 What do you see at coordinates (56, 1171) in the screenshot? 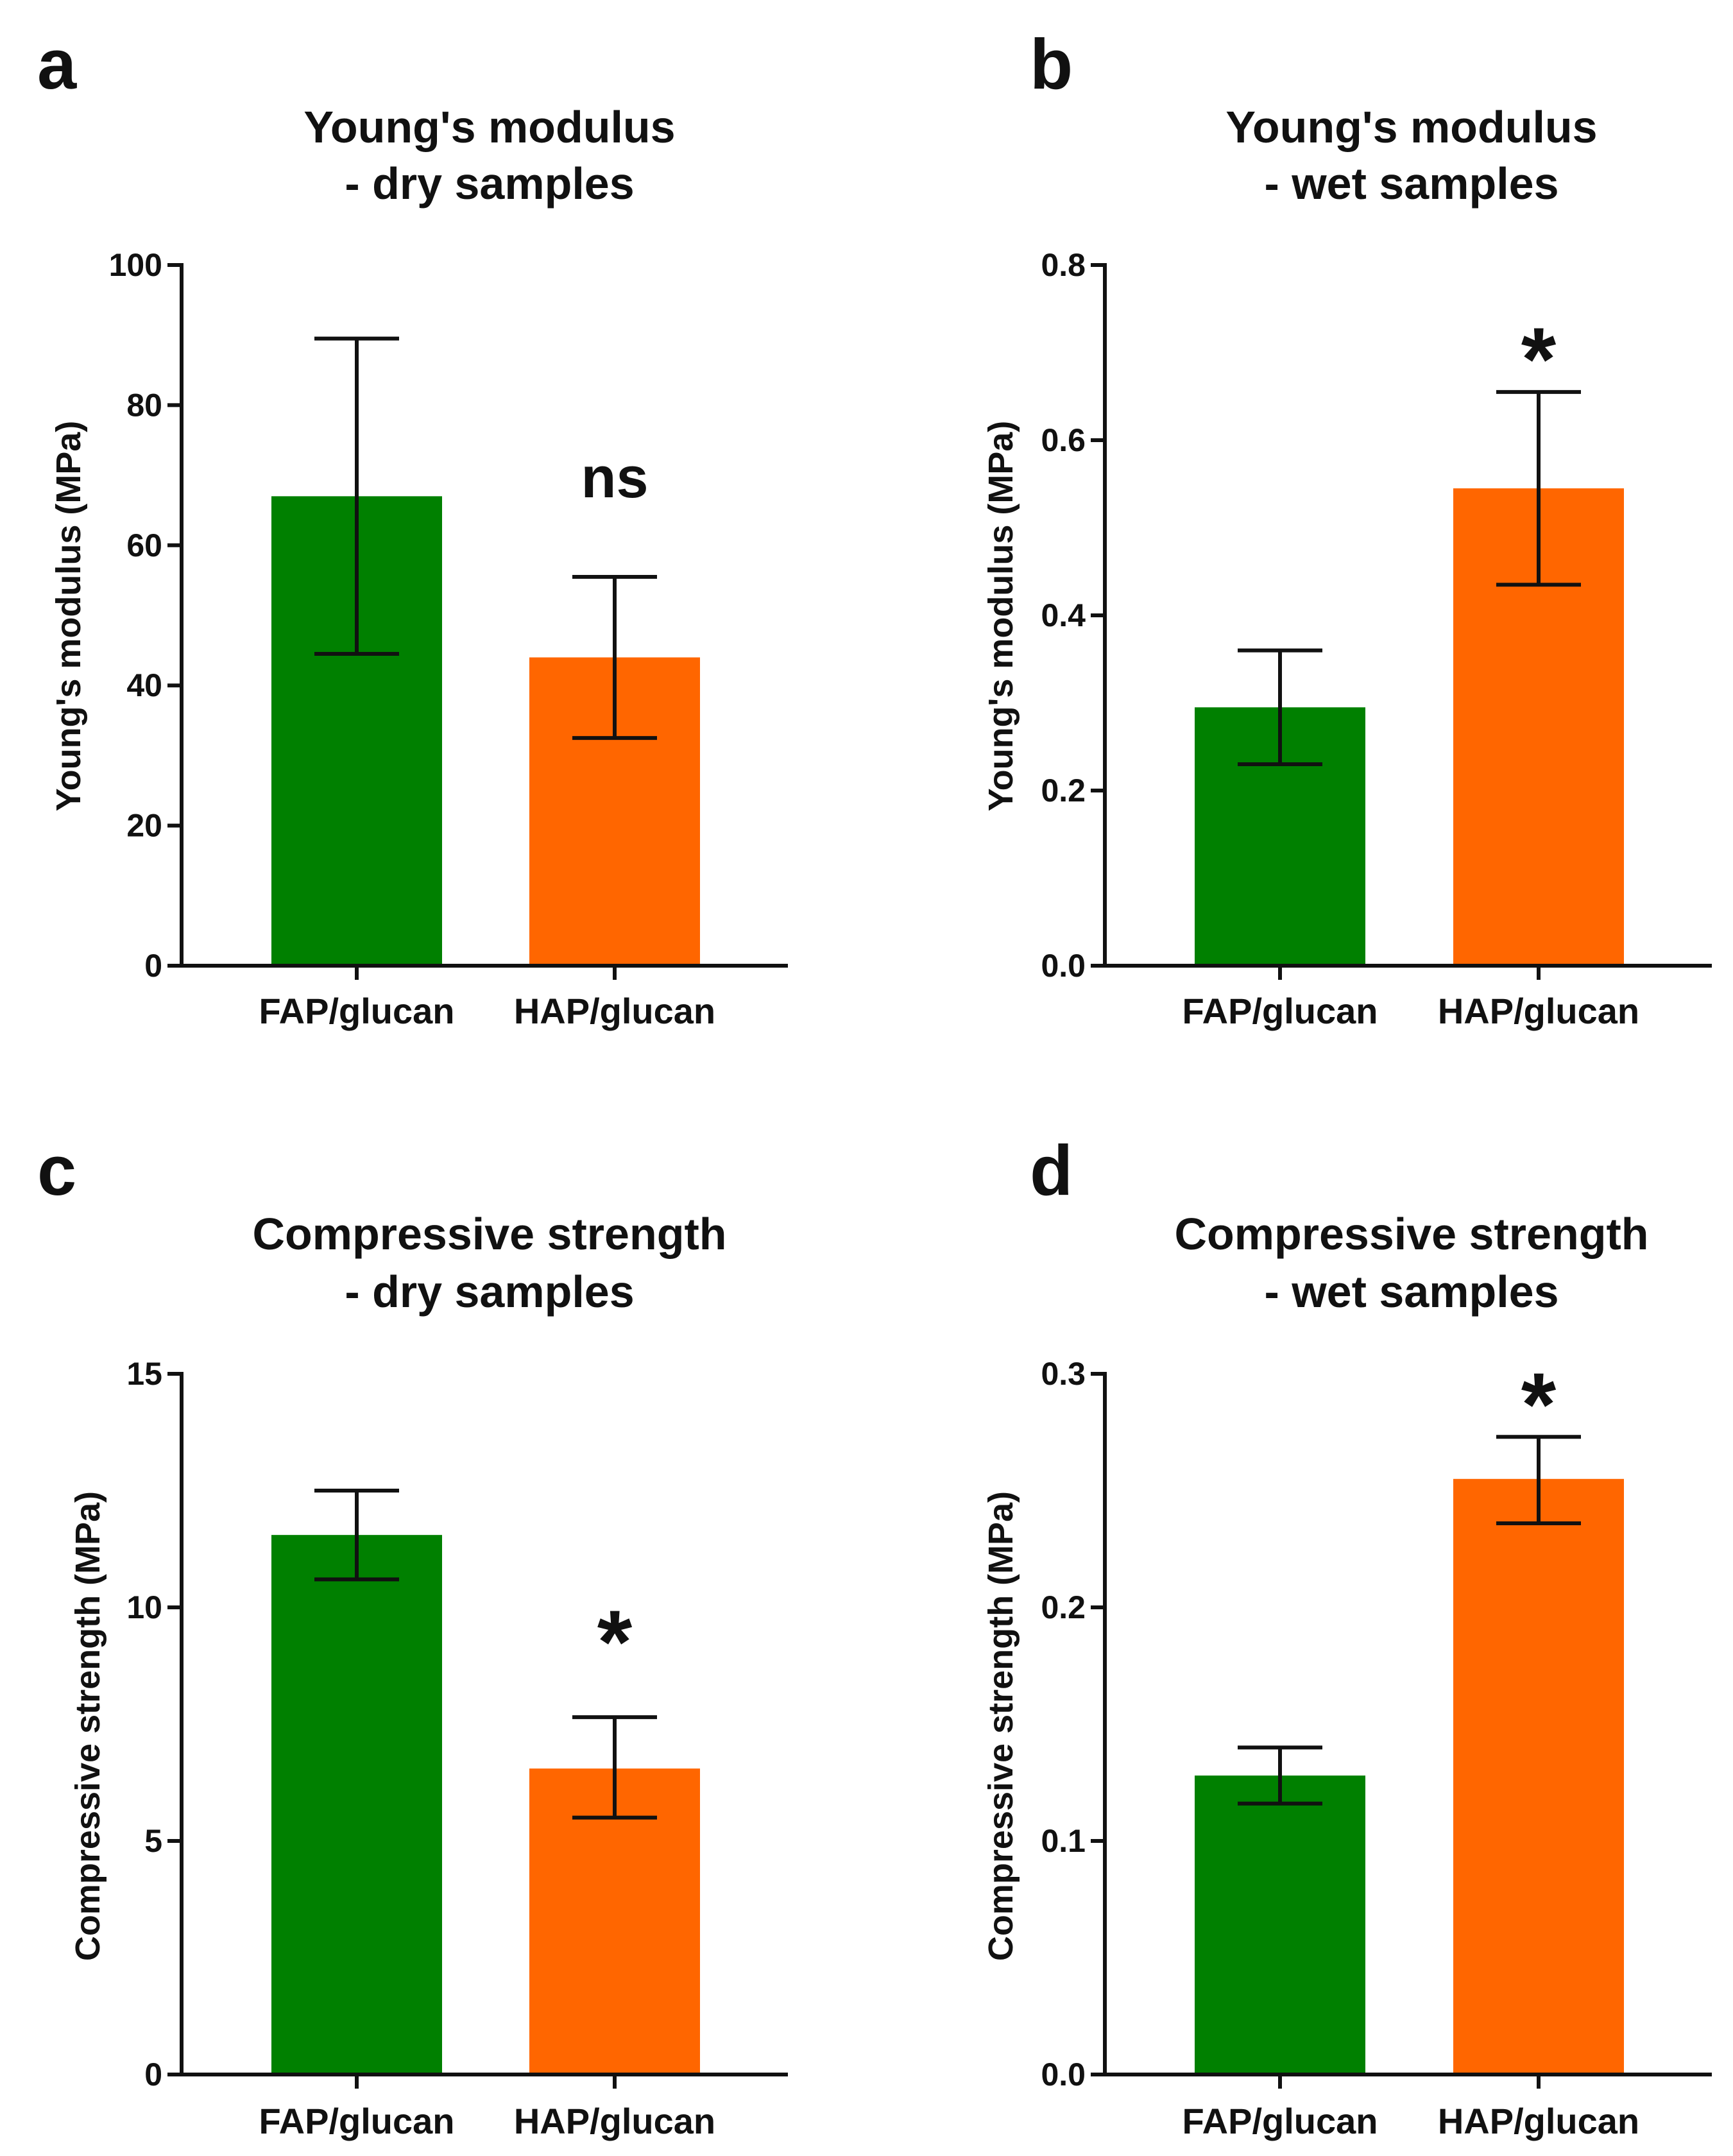
I see `panel-letter: c` at bounding box center [56, 1171].